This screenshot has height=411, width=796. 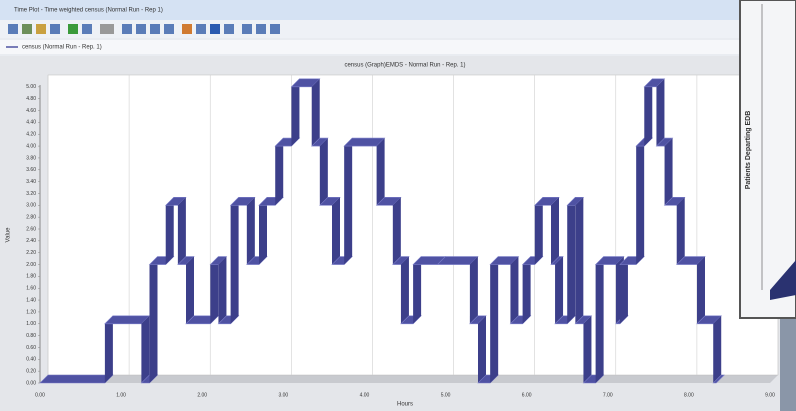 What do you see at coordinates (31, 182) in the screenshot?
I see `y-tick-label: 3.40` at bounding box center [31, 182].